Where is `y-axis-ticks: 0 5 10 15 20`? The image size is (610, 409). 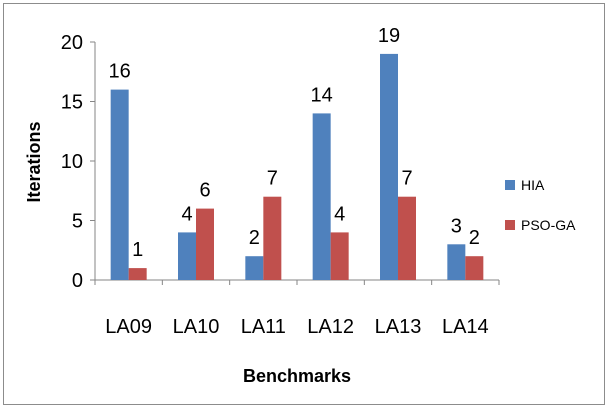
y-axis-ticks: 0 5 10 15 20 is located at coordinates (78, 162).